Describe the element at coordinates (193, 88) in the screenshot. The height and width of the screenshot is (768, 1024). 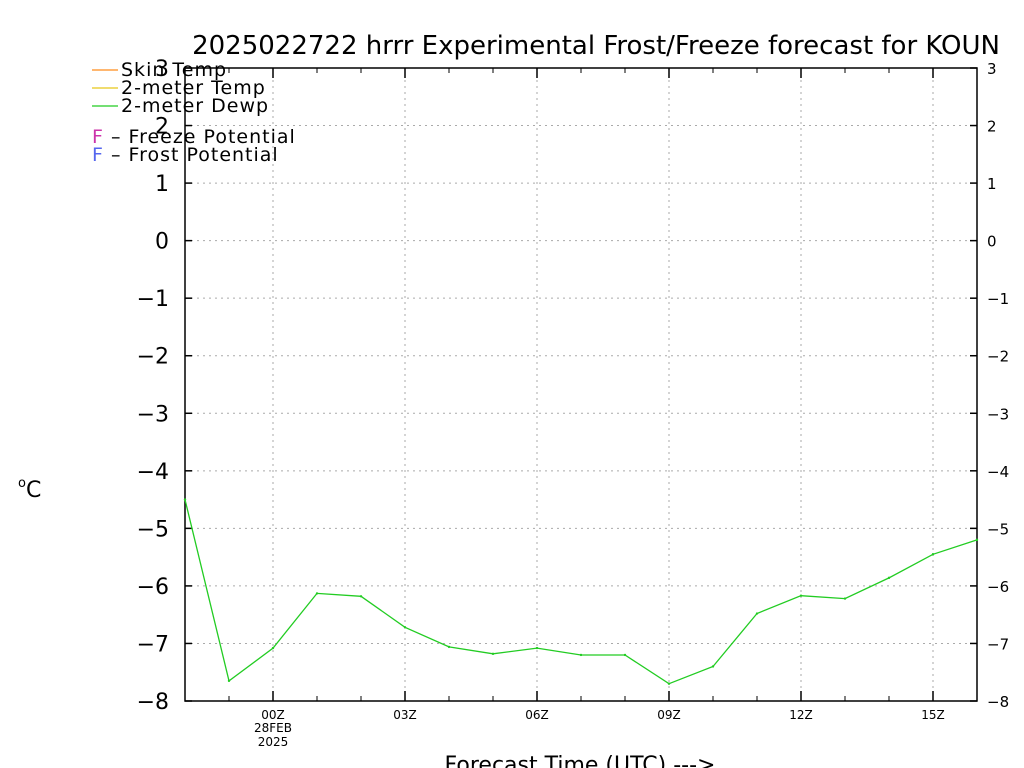
I see `legend-label: 2-meter Temp` at that location.